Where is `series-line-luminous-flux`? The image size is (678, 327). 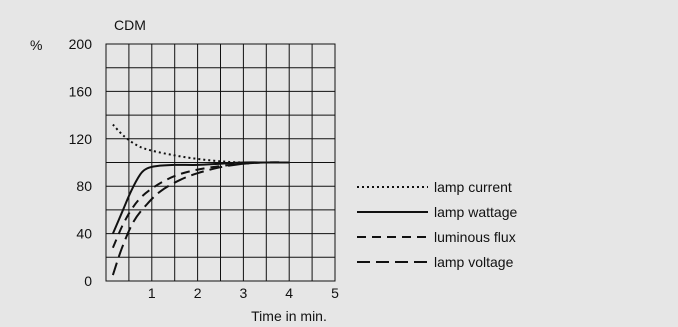
series-line-luminous-flux is located at coordinates (200, 205).